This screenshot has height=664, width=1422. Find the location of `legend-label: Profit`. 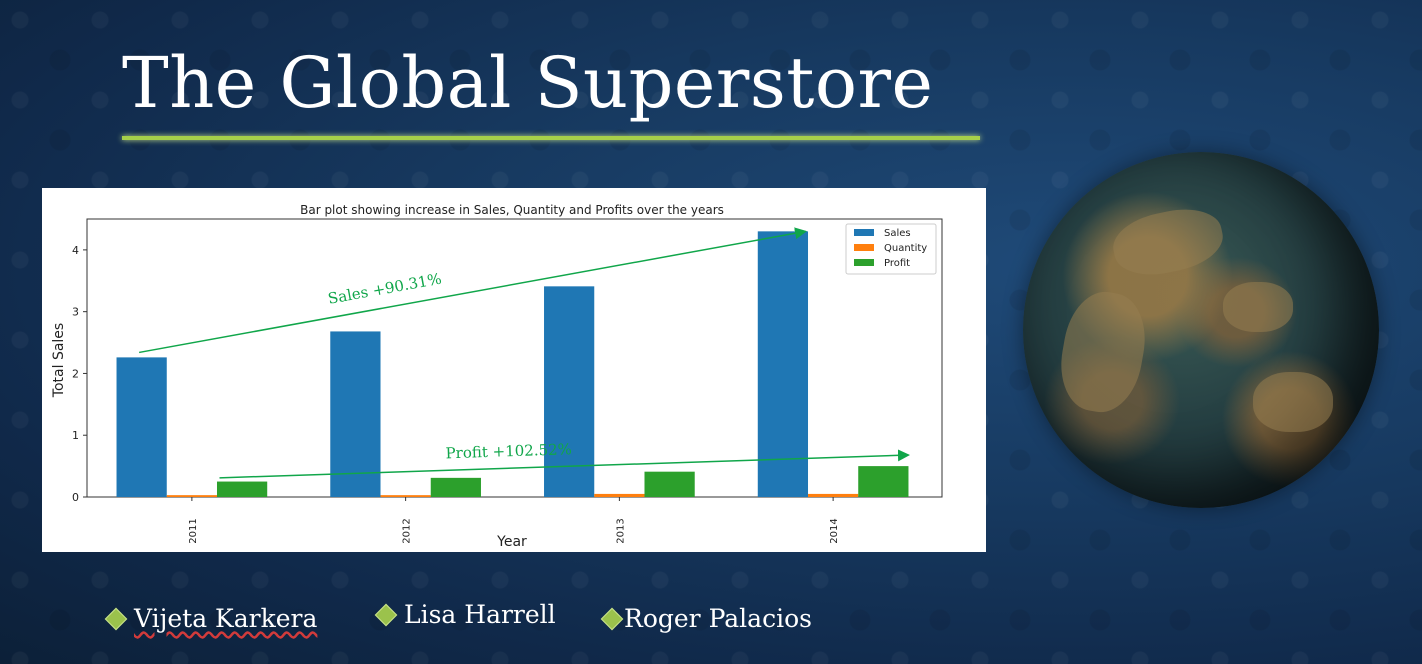

legend-label: Profit is located at coordinates (897, 263).